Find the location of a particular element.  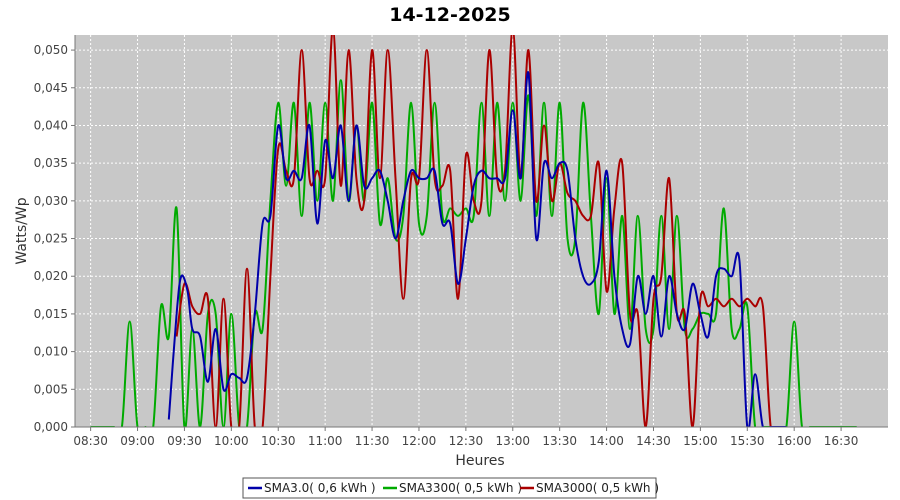

y-tick-label: 0,015 is located at coordinates (51, 314).